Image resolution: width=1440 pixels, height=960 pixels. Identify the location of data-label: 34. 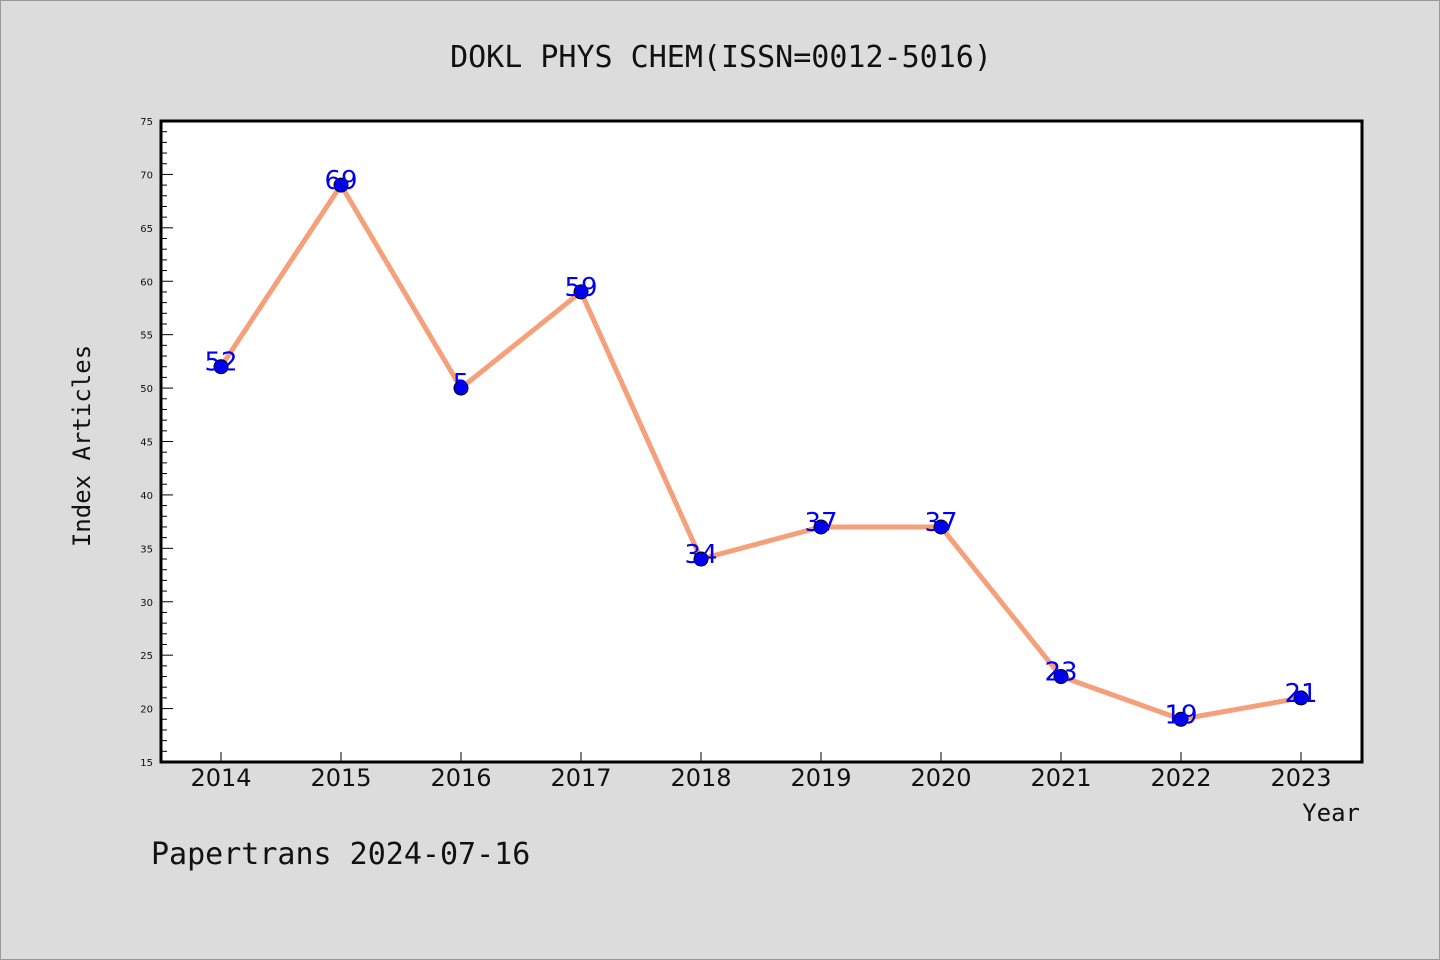
(700, 555).